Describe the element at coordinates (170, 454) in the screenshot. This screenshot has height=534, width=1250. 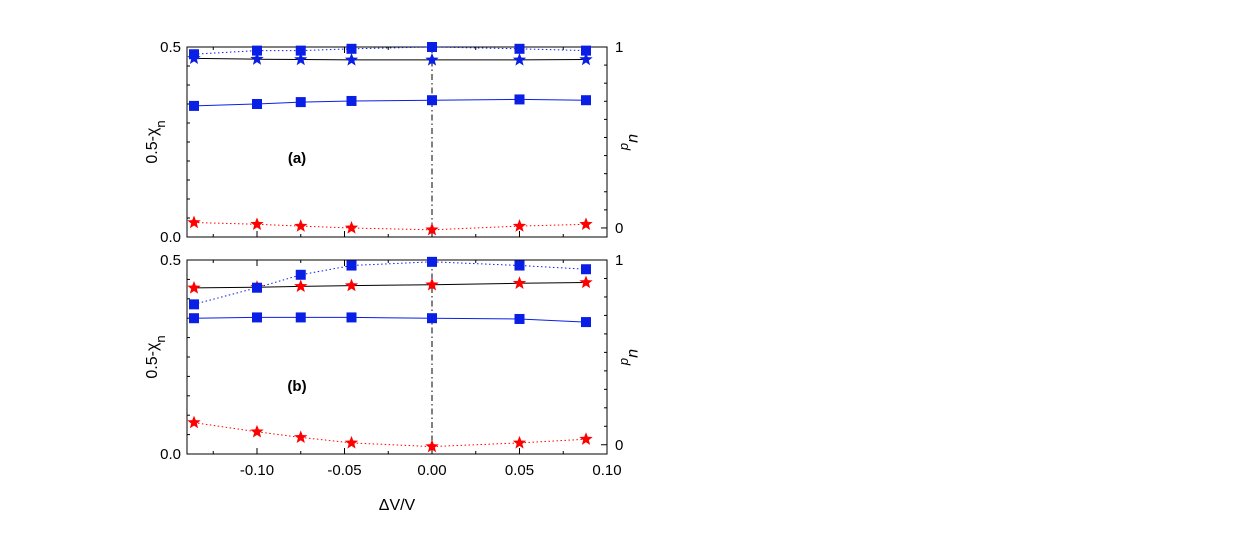
I see `panel-b-ytick-label: 0.0` at that location.